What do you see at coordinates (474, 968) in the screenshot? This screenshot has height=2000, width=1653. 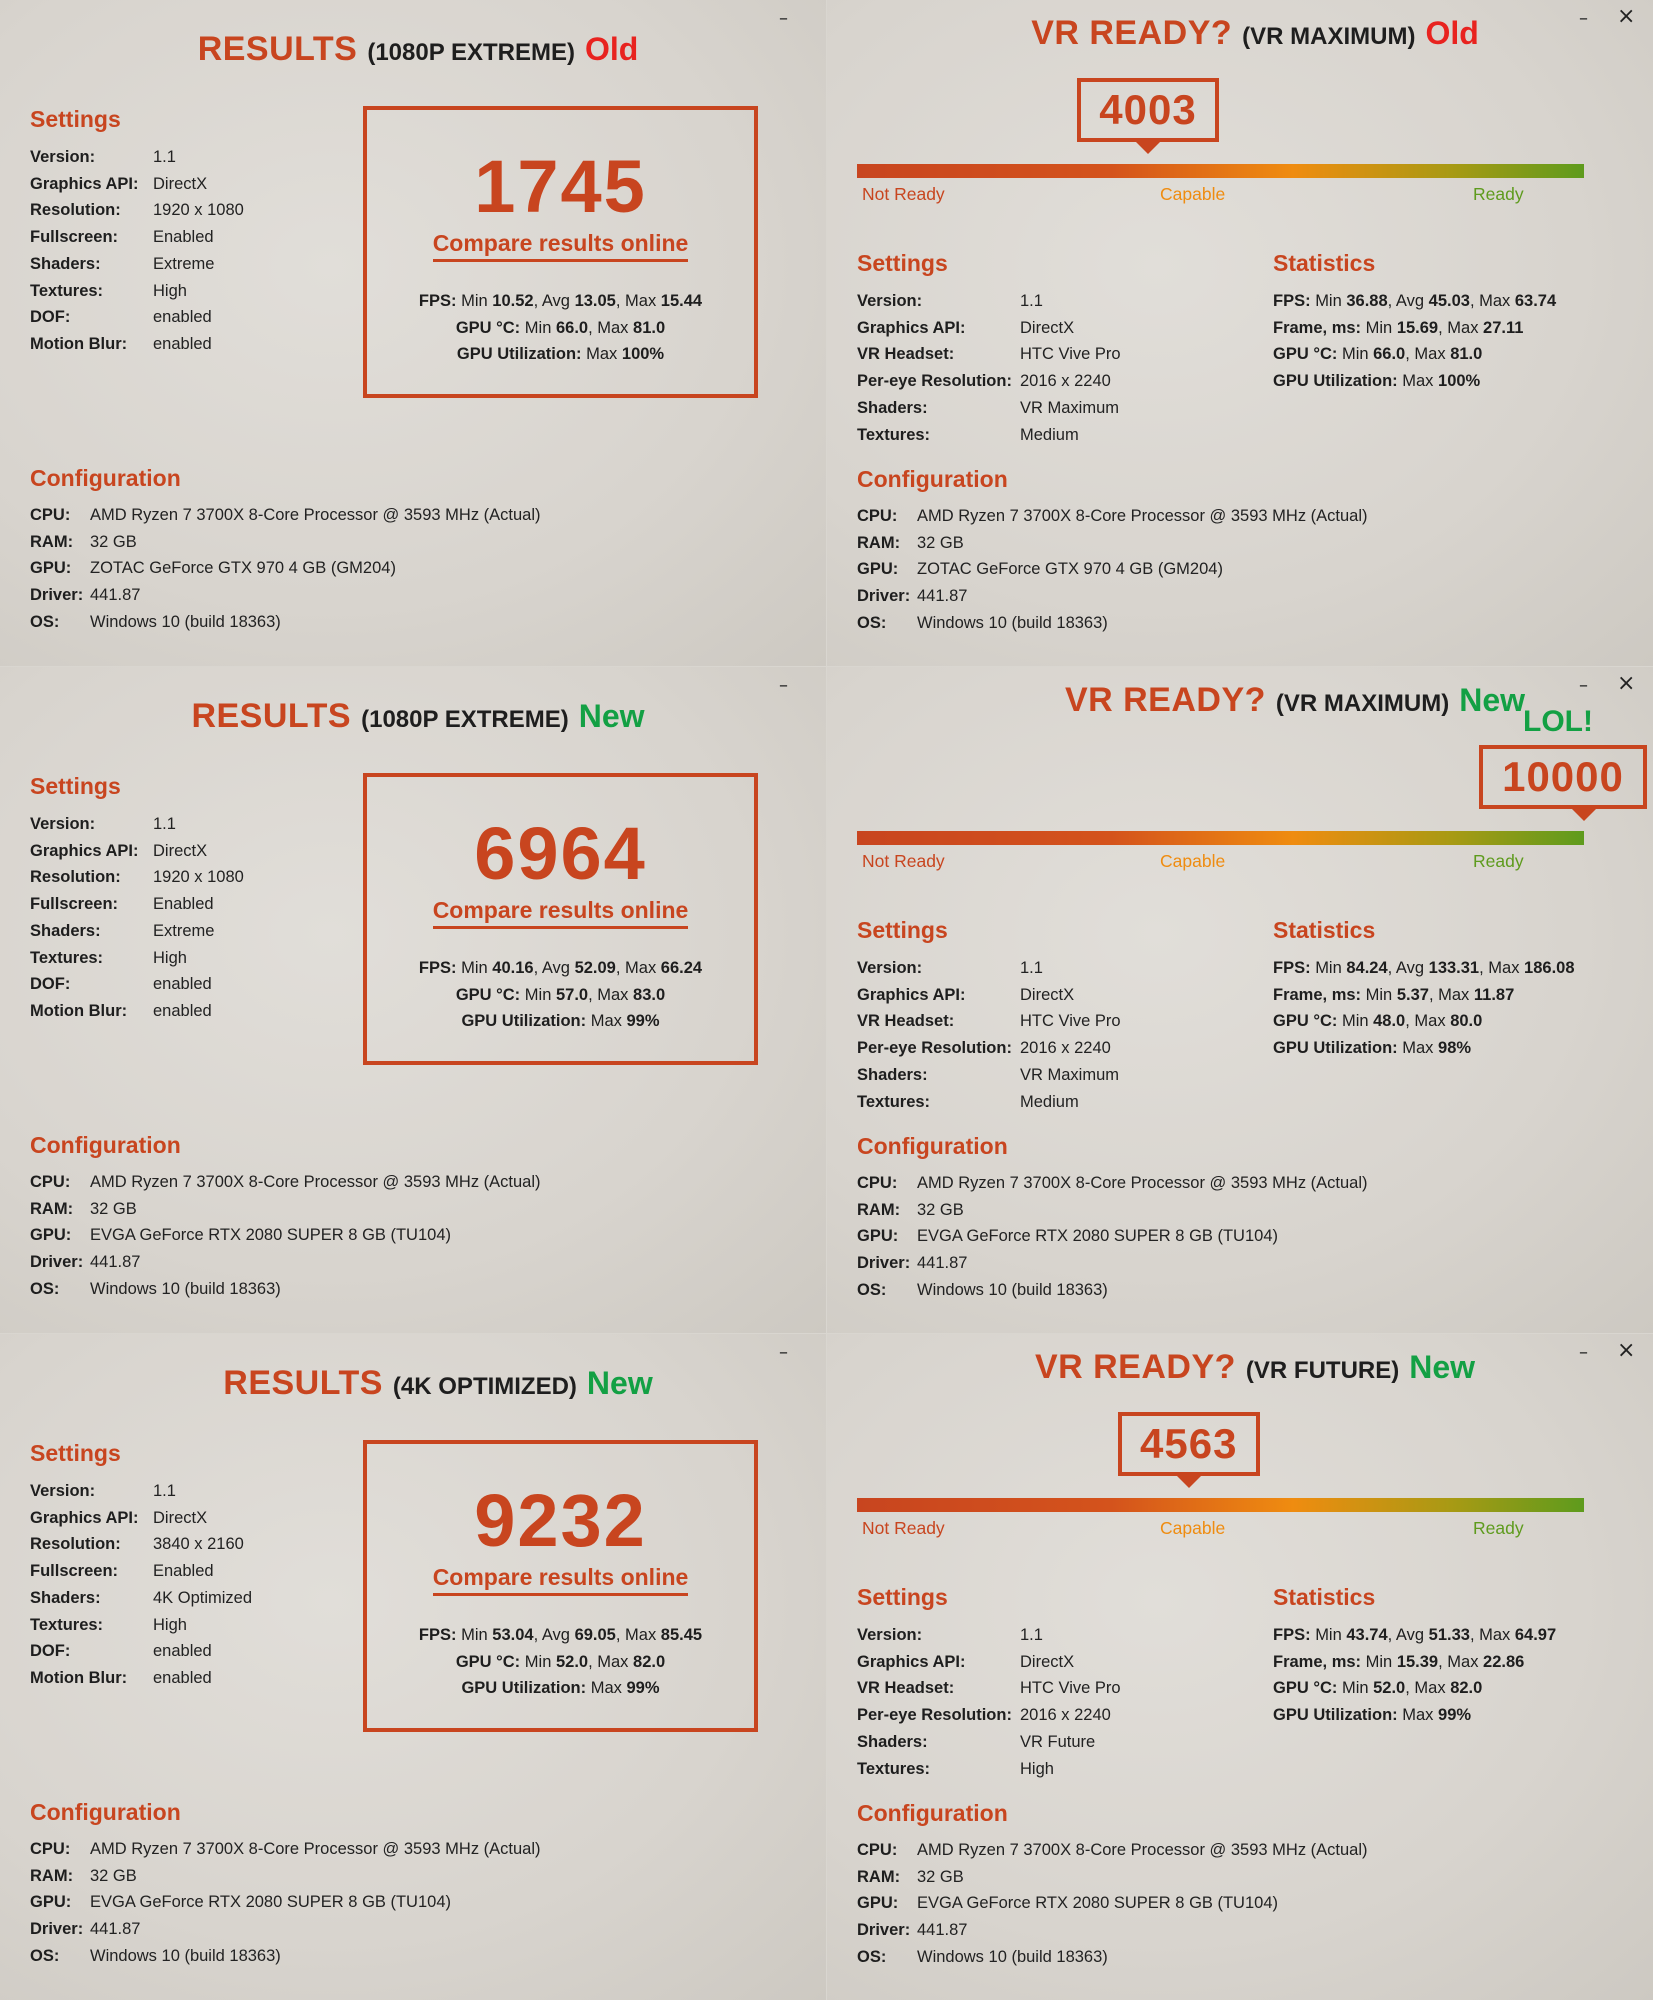 I see `fps-part: Min` at bounding box center [474, 968].